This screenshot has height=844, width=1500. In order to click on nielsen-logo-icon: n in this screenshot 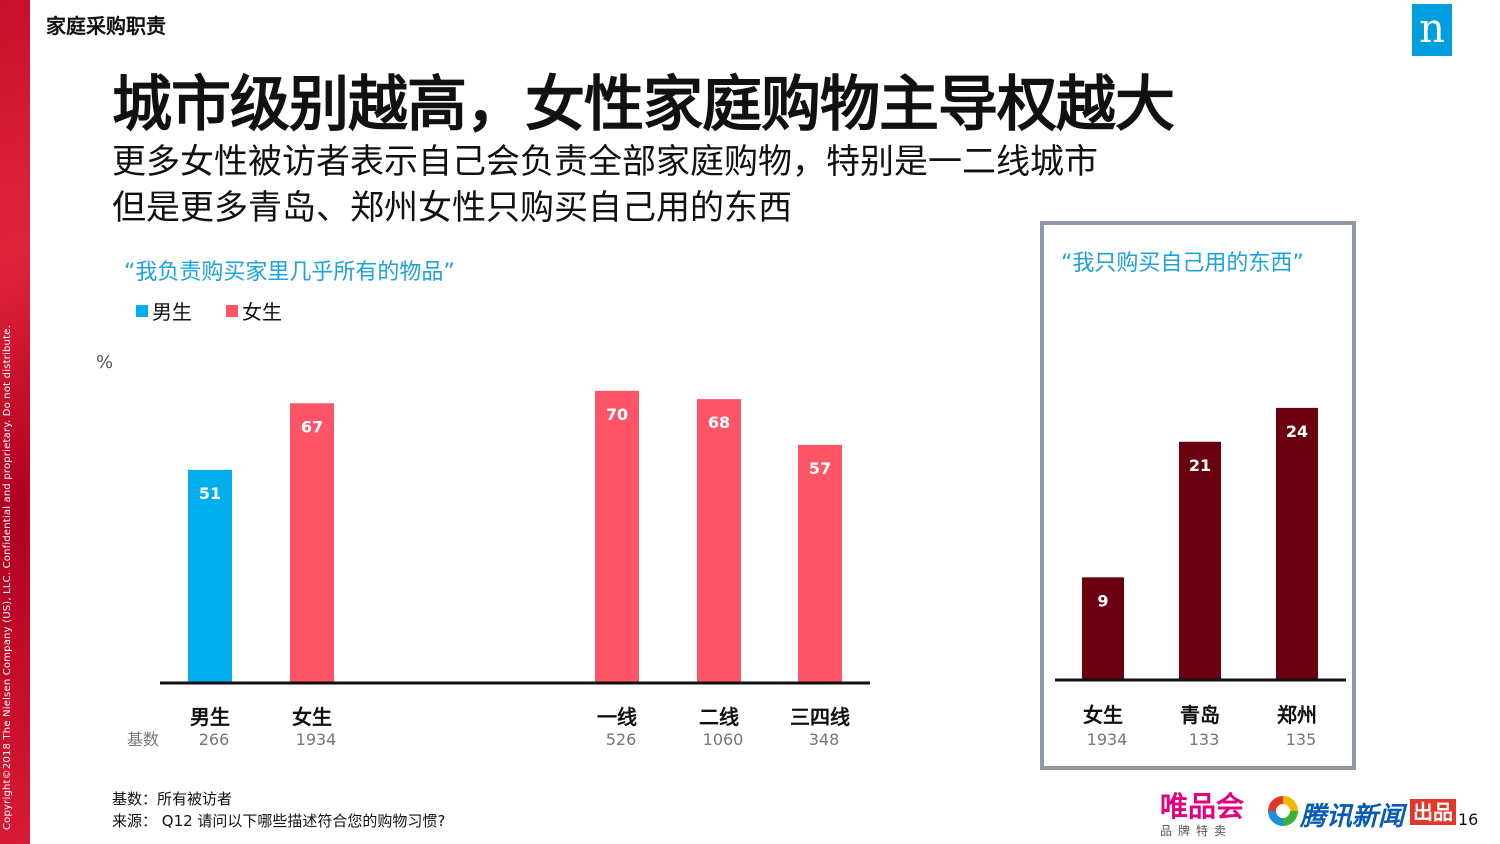, I will do `click(1432, 30)`.